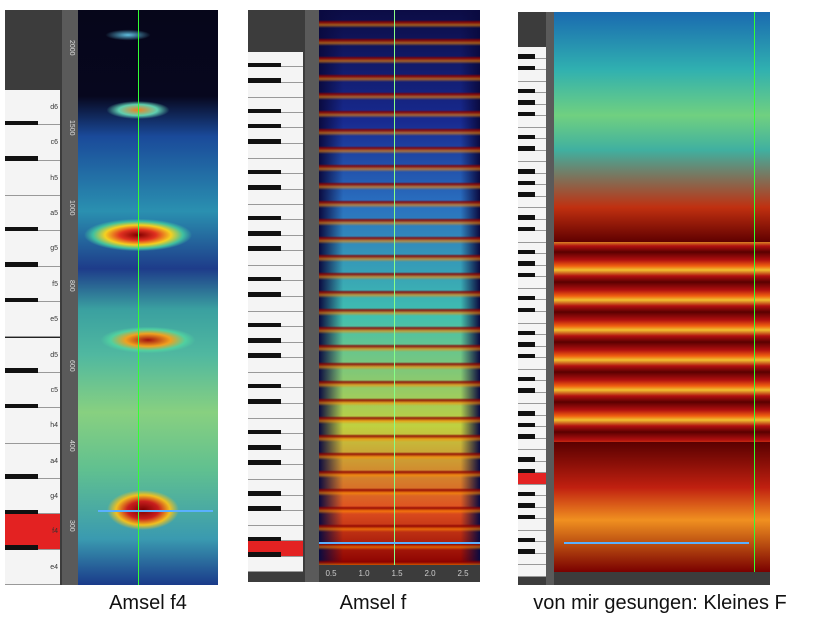 Image resolution: width=840 pixels, height=617 pixels. Describe the element at coordinates (71, 286) in the screenshot. I see `axis-label: 800` at that location.